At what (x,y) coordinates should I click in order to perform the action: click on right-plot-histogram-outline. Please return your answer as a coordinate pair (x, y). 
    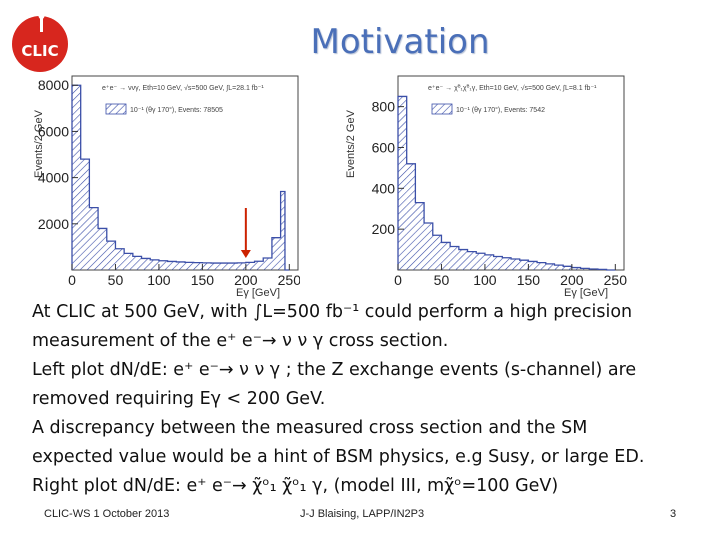
    Looking at the image, I should click on (506, 183).